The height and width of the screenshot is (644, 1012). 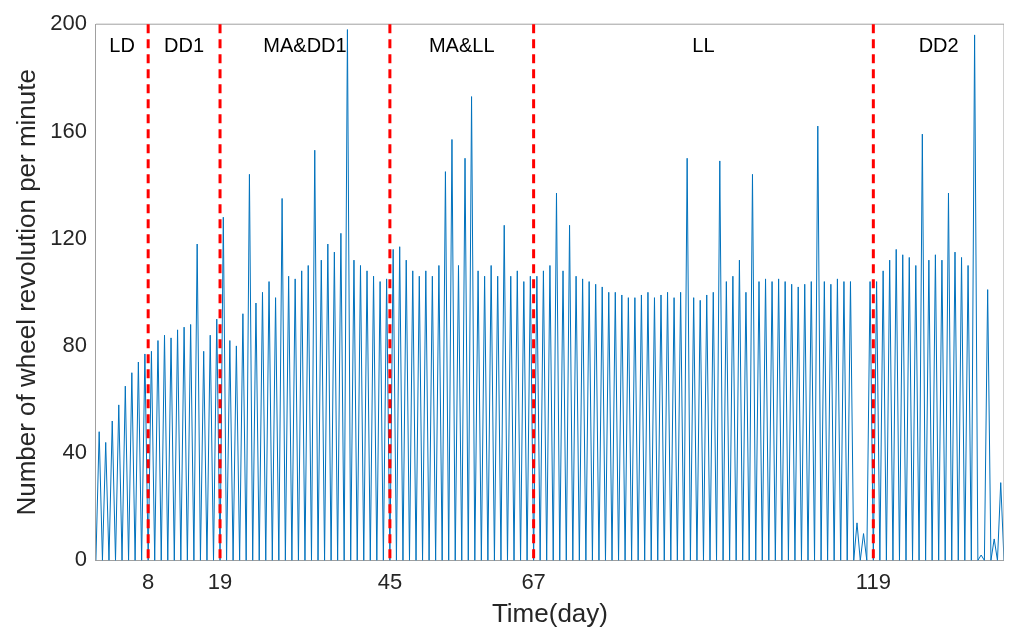 What do you see at coordinates (74, 344) in the screenshot?
I see `y-tick-label: 80` at bounding box center [74, 344].